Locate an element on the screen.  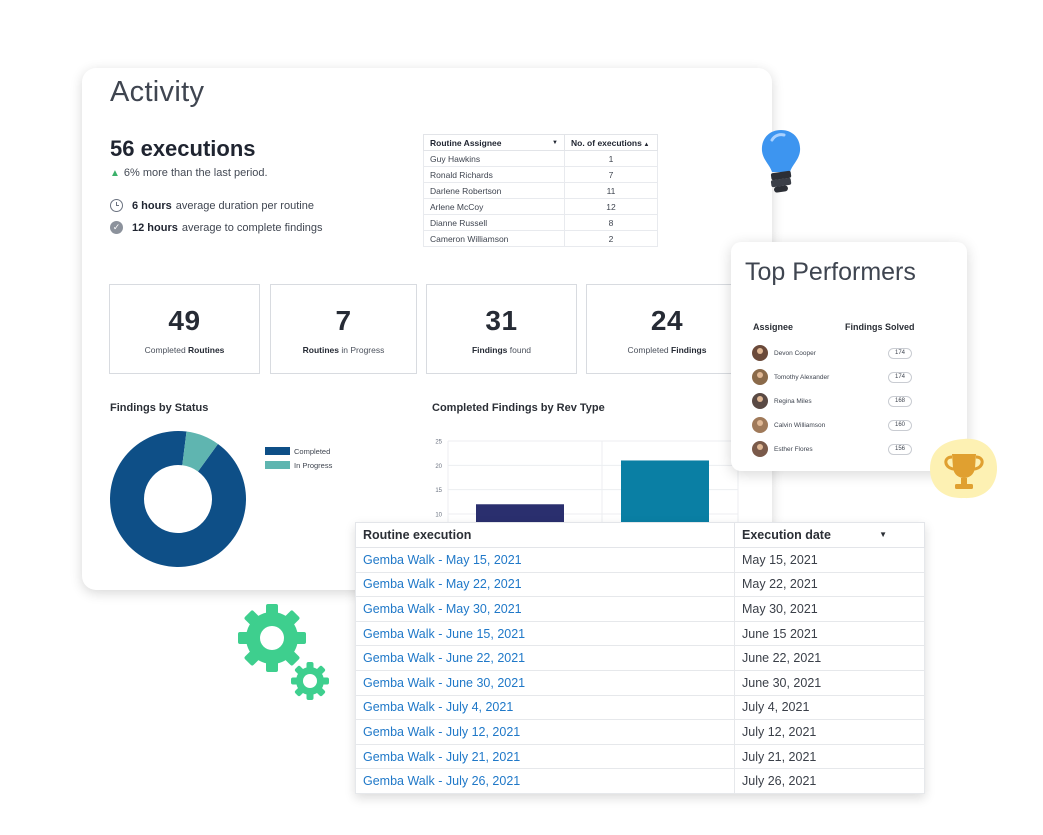
trend-text: ▲ 6% more than the last period. is located at coordinates (189, 173).